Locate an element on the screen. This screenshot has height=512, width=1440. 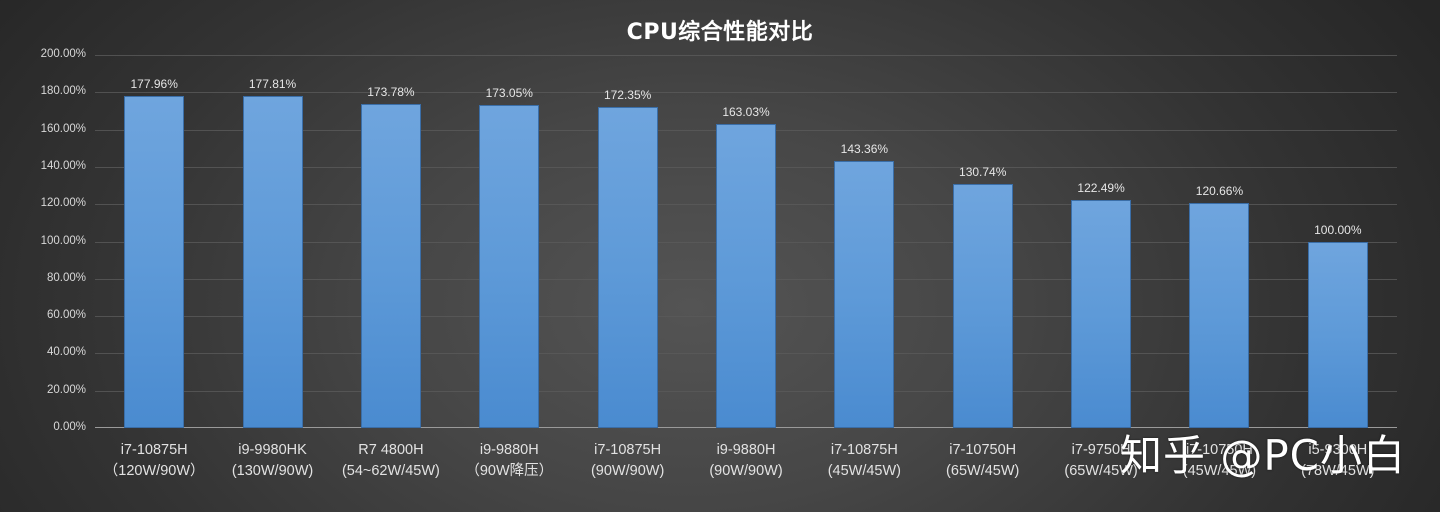
y-tick-label: 200.00% is located at coordinates (63, 54).